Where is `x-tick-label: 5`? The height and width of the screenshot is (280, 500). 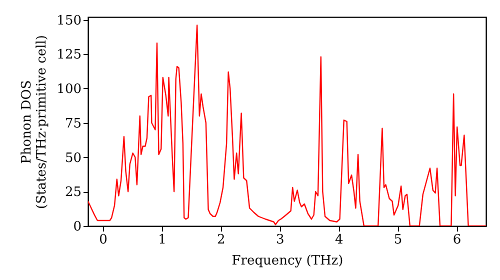
x-tick-label: 5 is located at coordinates (398, 240).